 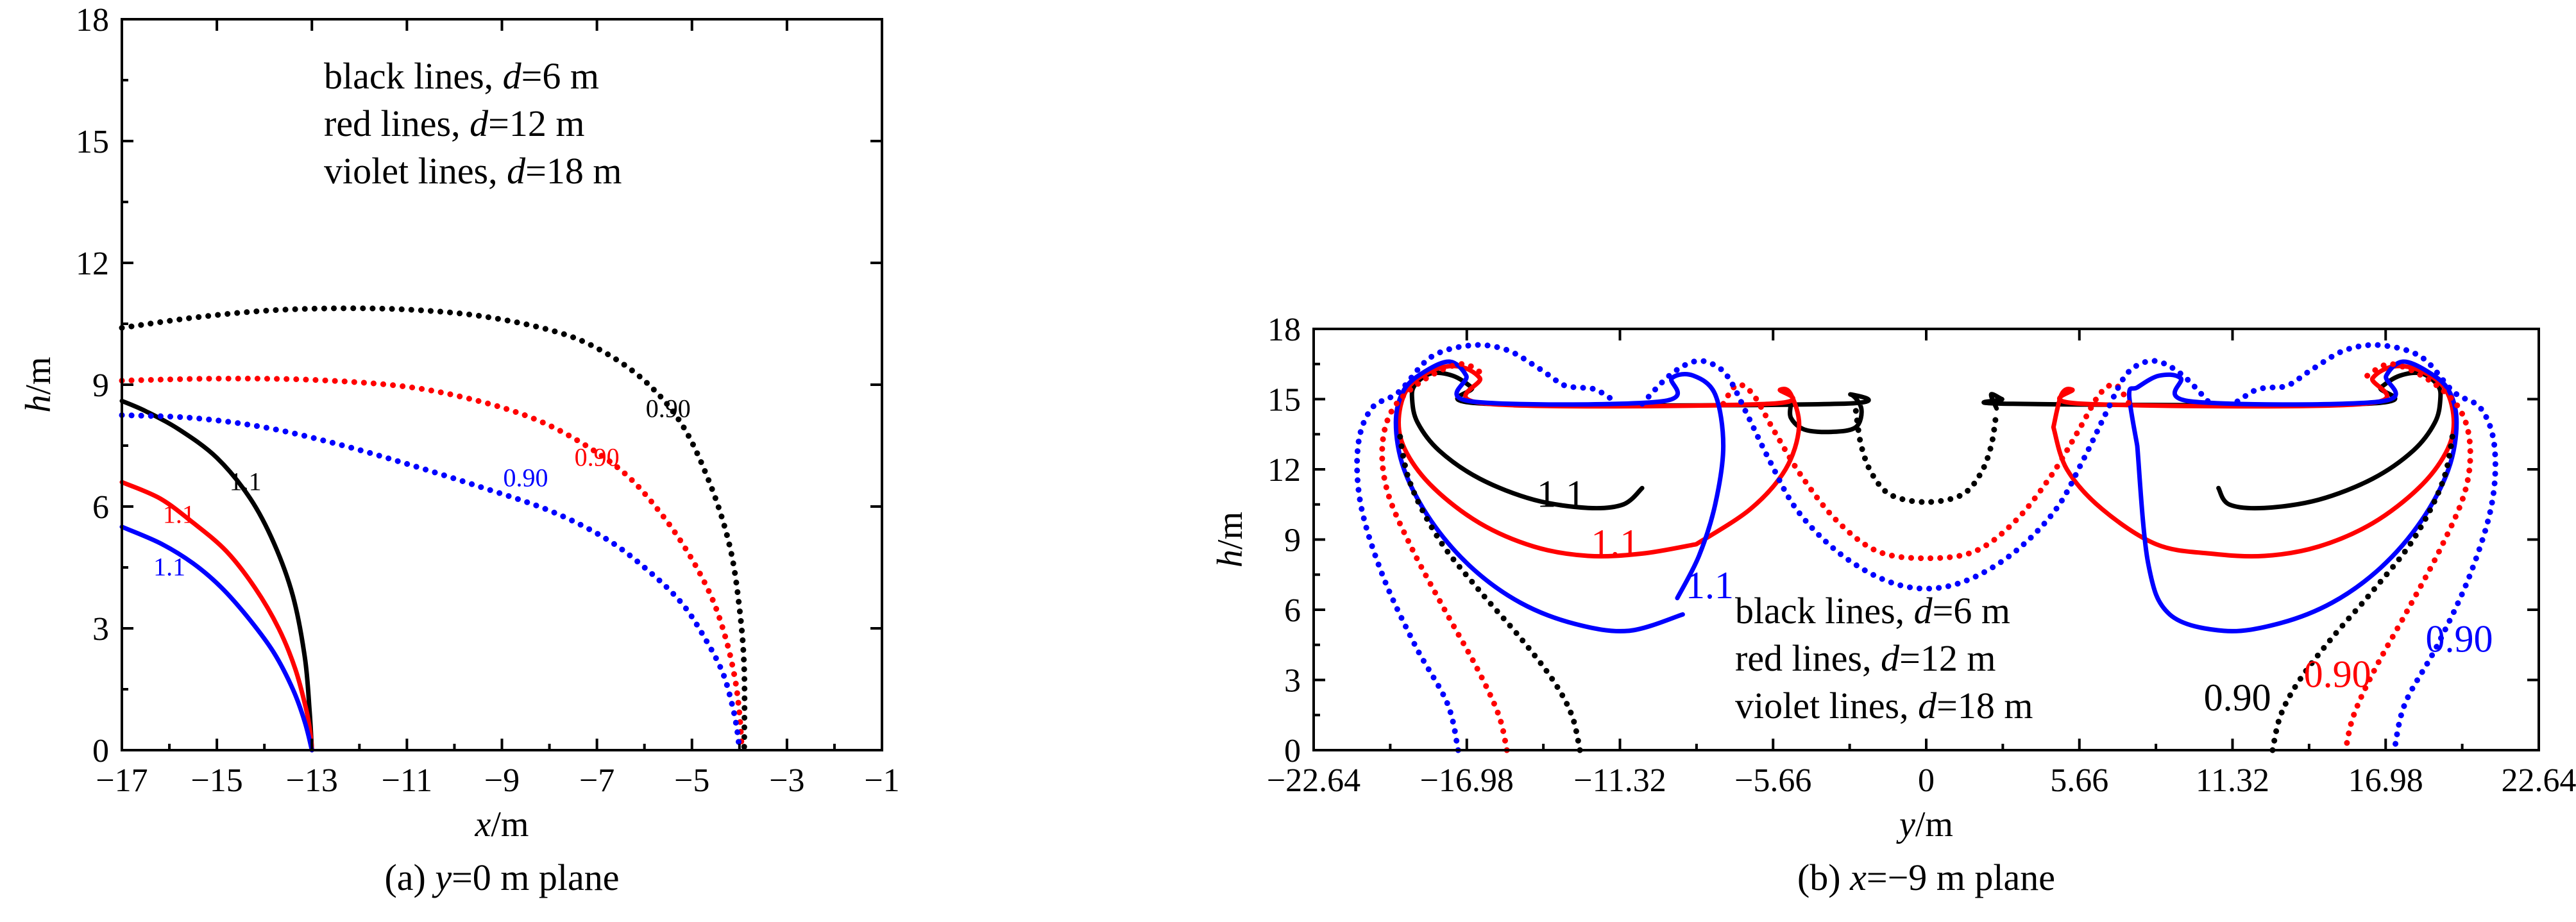 What do you see at coordinates (1926, 781) in the screenshot?
I see `panel-b-x-tick-label: 0` at bounding box center [1926, 781].